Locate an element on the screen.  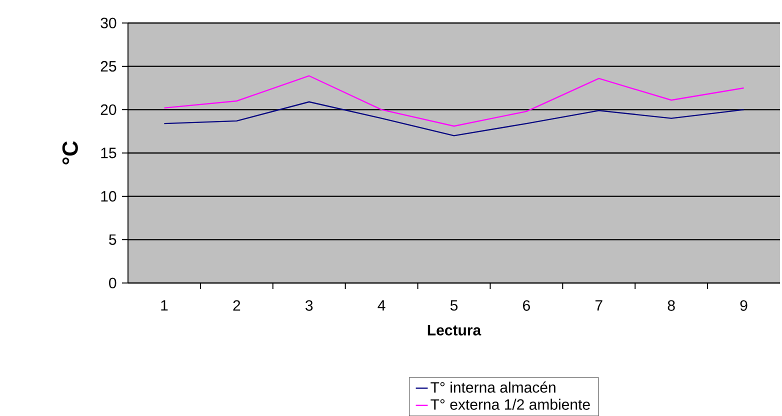
x-tick-label: 5 is located at coordinates (454, 305).